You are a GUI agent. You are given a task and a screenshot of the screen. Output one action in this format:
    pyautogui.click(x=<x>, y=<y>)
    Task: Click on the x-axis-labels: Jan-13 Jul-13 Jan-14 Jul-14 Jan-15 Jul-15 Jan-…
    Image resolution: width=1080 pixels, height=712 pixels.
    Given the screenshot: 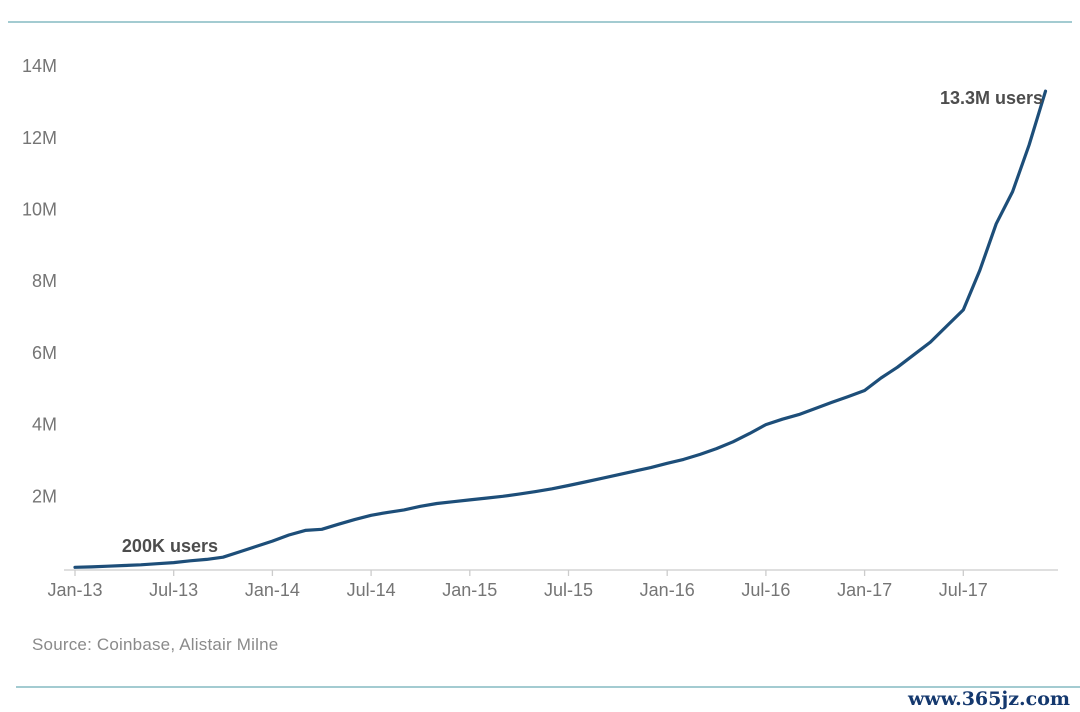 What is the action you would take?
    pyautogui.click(x=517, y=590)
    